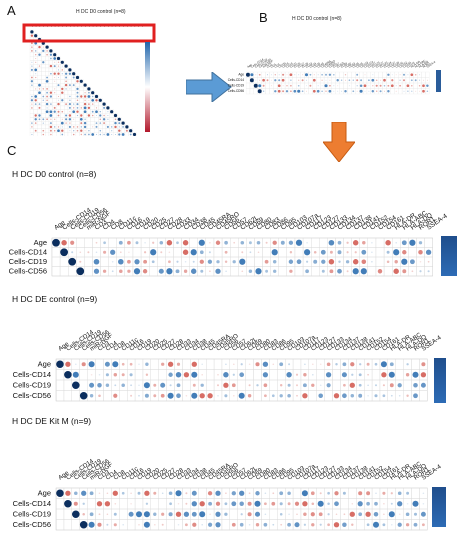 The width and height of the screenshot is (474, 545). Describe the element at coordinates (269, 65) in the screenshot. I see `column-label: CD3` at that location.